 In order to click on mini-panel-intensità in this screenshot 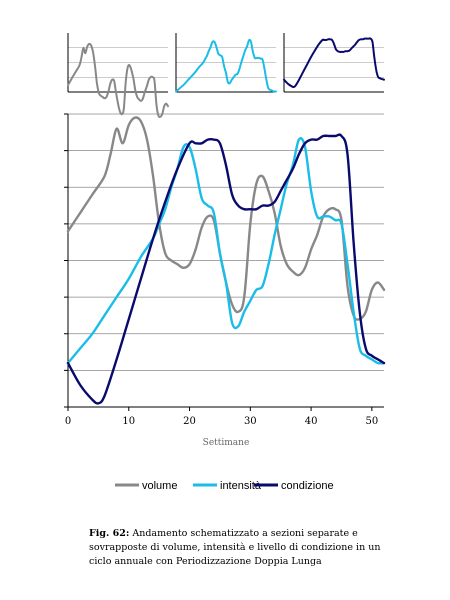, I will do `click(226, 63)`.